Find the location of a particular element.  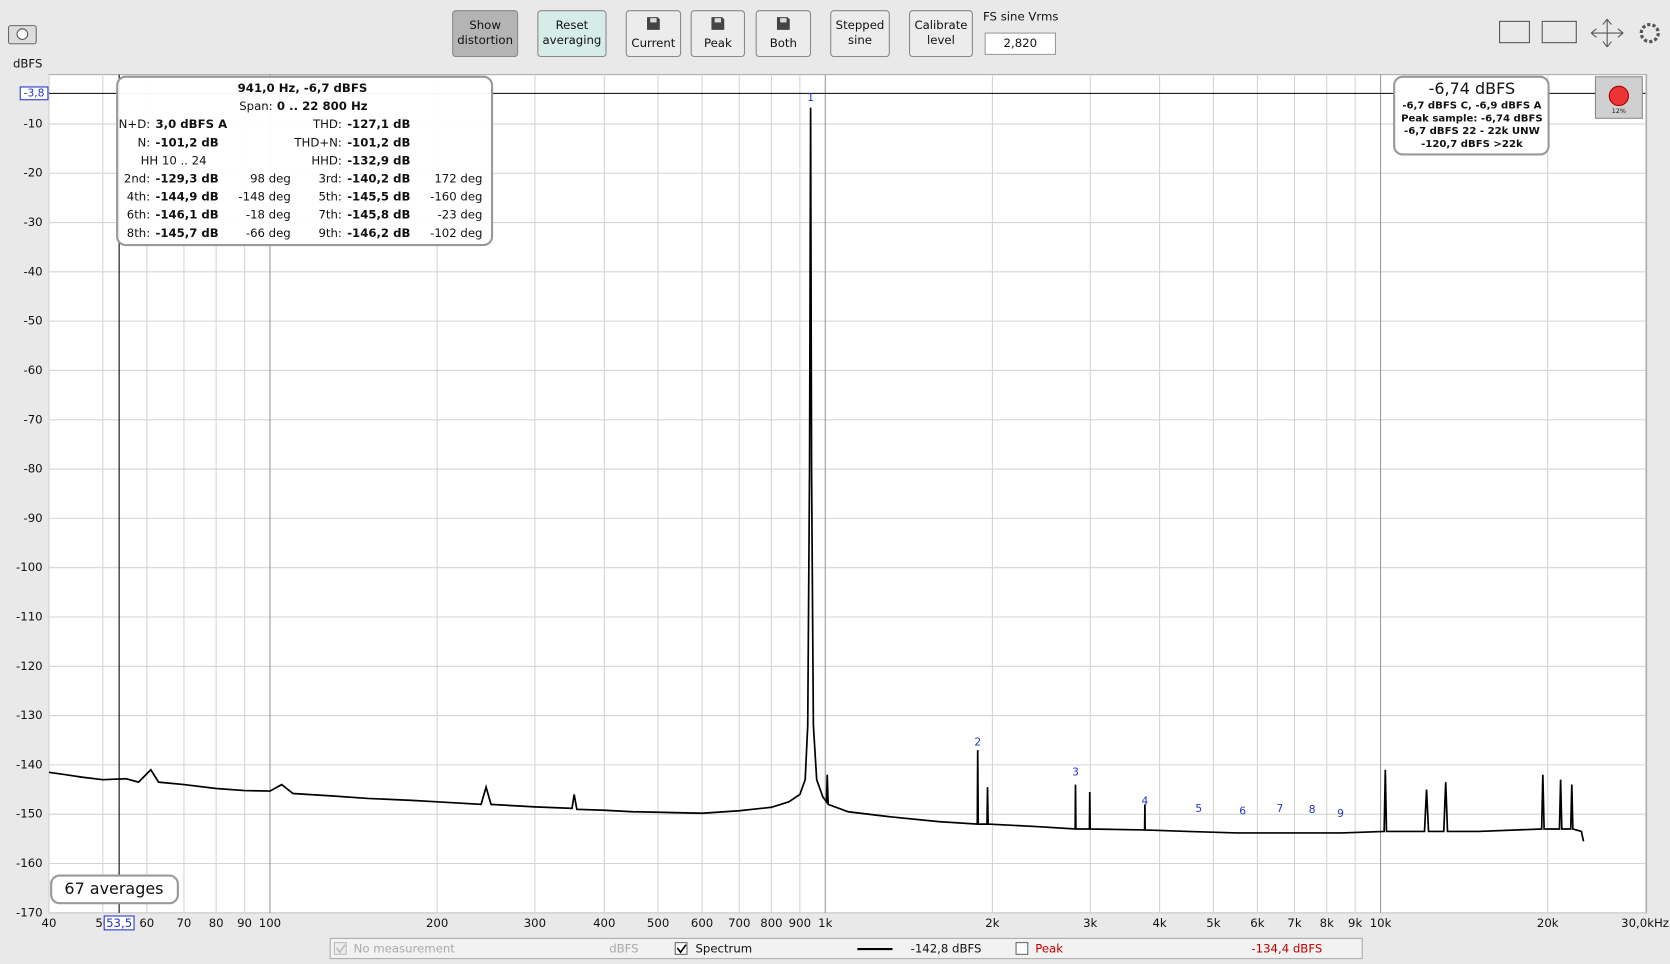

spectrum-checkbox is located at coordinates (681, 948).